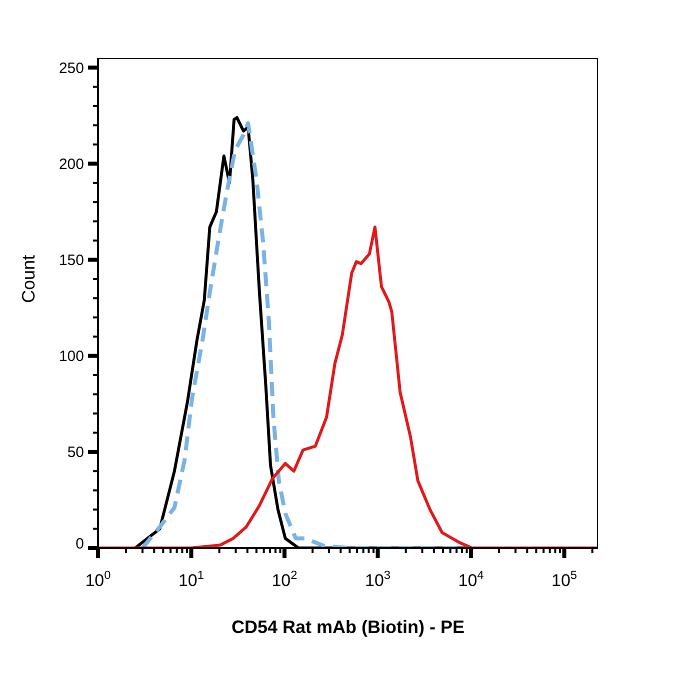  What do you see at coordinates (71, 68) in the screenshot?
I see `y-tick-label: 250` at bounding box center [71, 68].